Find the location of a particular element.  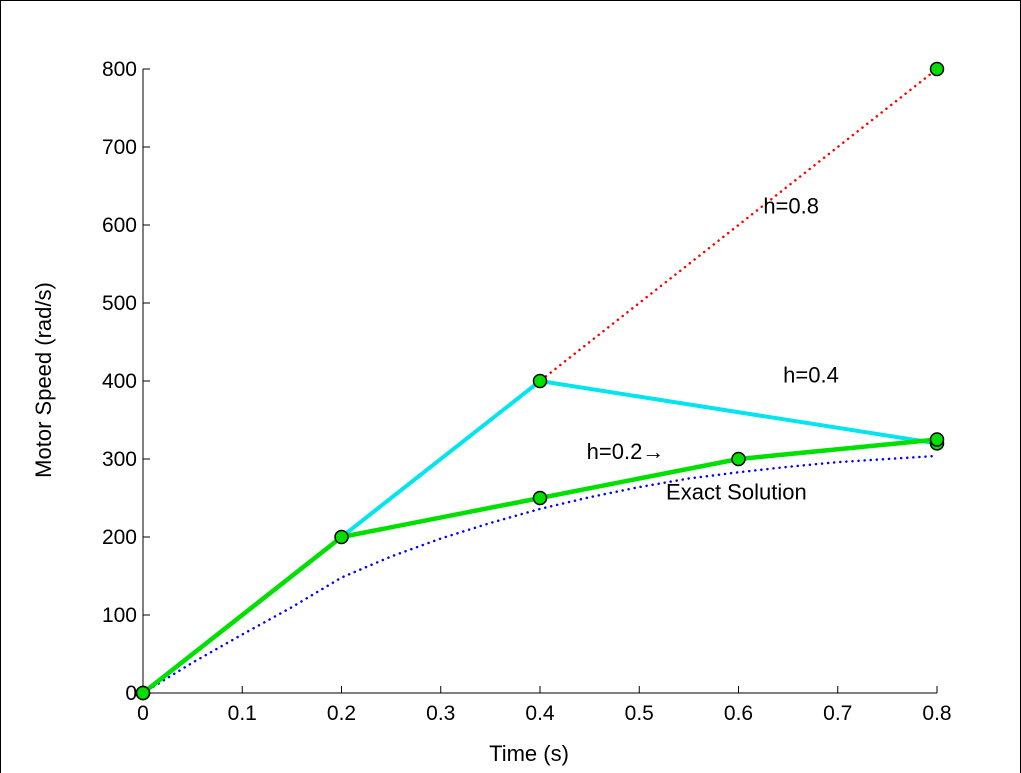

data-point-h04 is located at coordinates (540, 381).